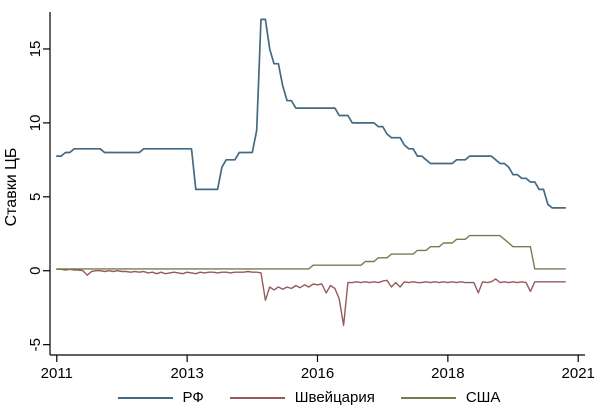 The width and height of the screenshot is (600, 417). I want to click on legend-item-rf: РФ, so click(160, 397).